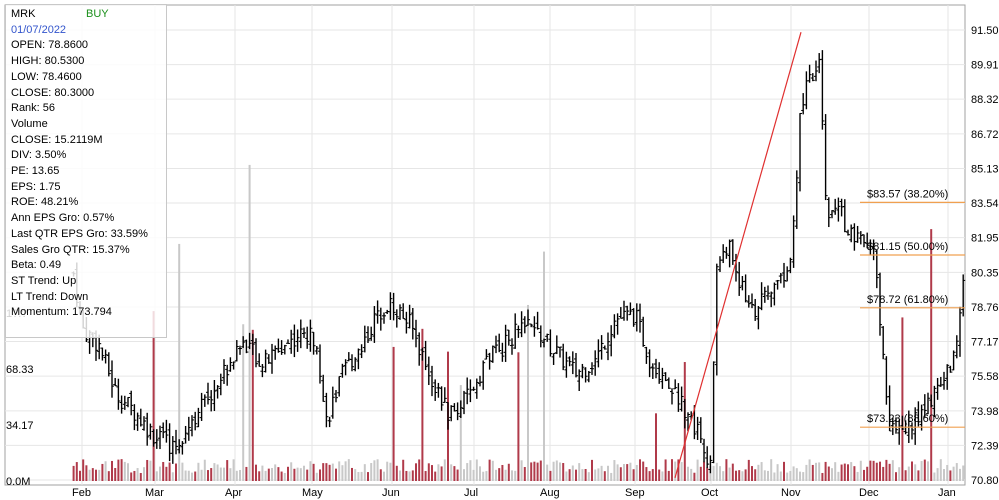 This screenshot has width=999, height=500. Describe the element at coordinates (869, 493) in the screenshot. I see `month-label: Dec` at that location.